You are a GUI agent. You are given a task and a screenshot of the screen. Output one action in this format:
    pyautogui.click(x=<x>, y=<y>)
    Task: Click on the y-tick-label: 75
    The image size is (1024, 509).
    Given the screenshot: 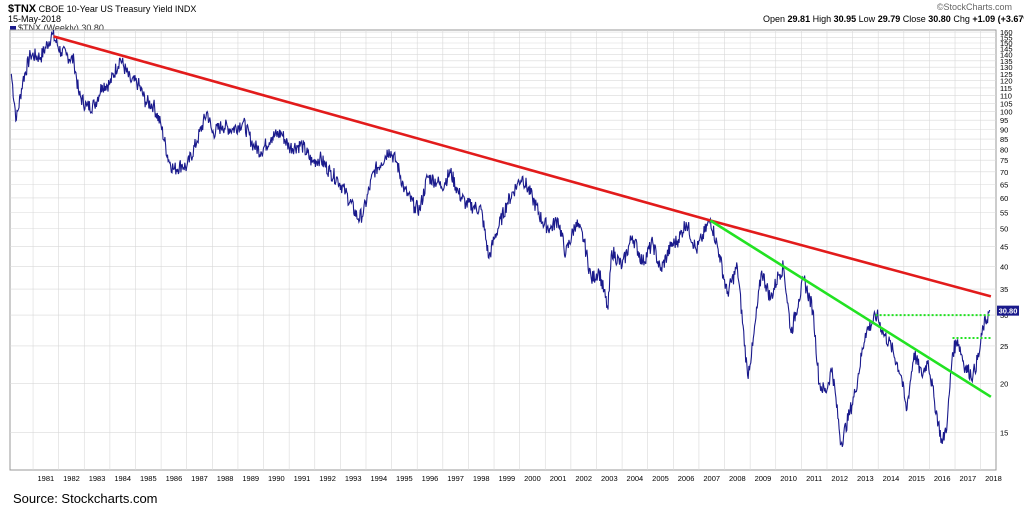 What is the action you would take?
    pyautogui.click(x=1004, y=160)
    